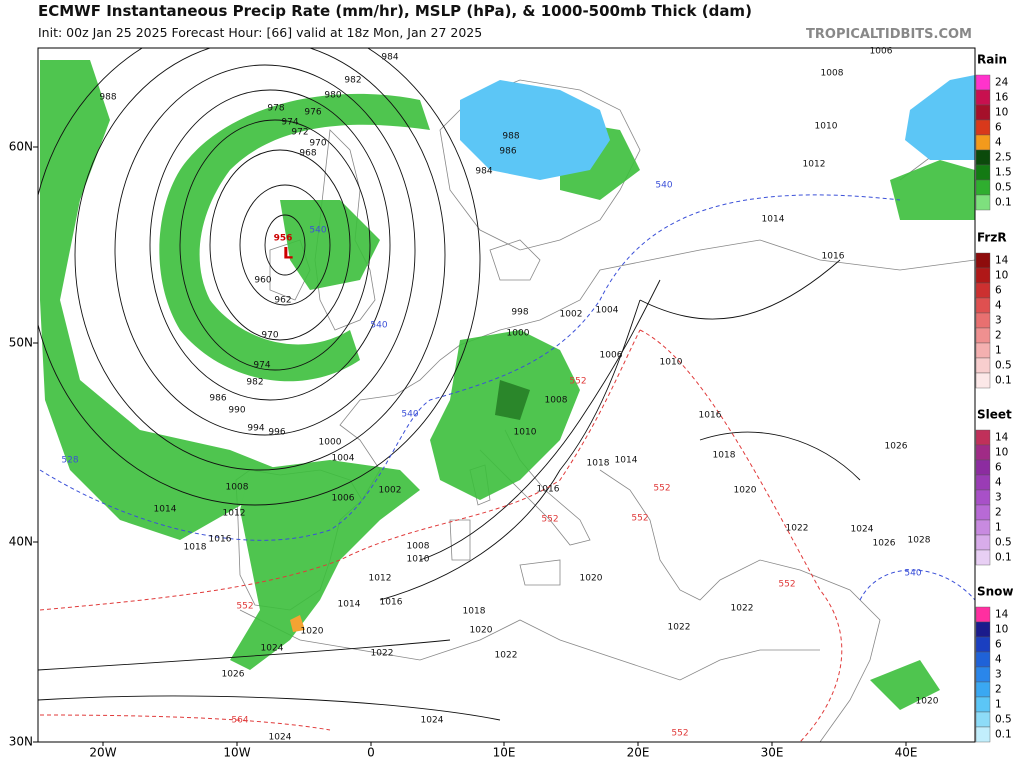 Image resolution: width=1024 pixels, height=762 pixels. I want to click on isobar-label: 1016, so click(710, 416).